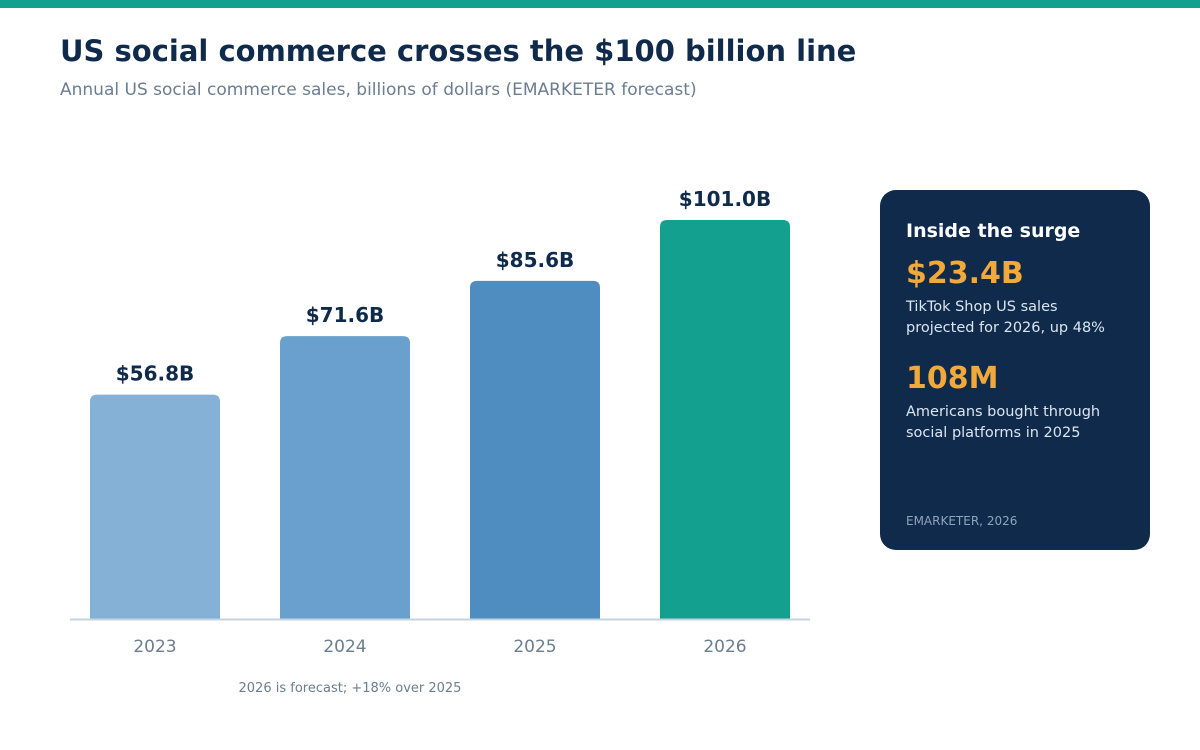 This screenshot has width=1200, height=750. I want to click on x-tick-label-2025: 2025, so click(534, 647).